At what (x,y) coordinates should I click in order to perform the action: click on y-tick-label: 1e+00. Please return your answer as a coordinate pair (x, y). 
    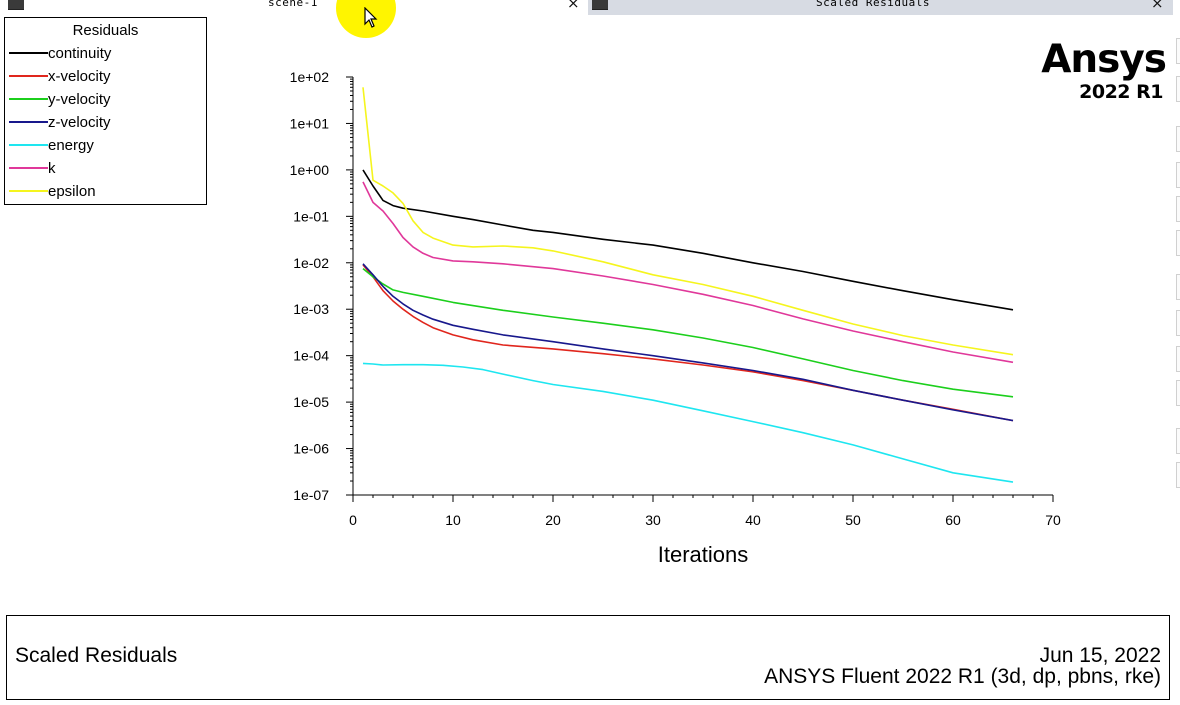
    Looking at the image, I should click on (310, 170).